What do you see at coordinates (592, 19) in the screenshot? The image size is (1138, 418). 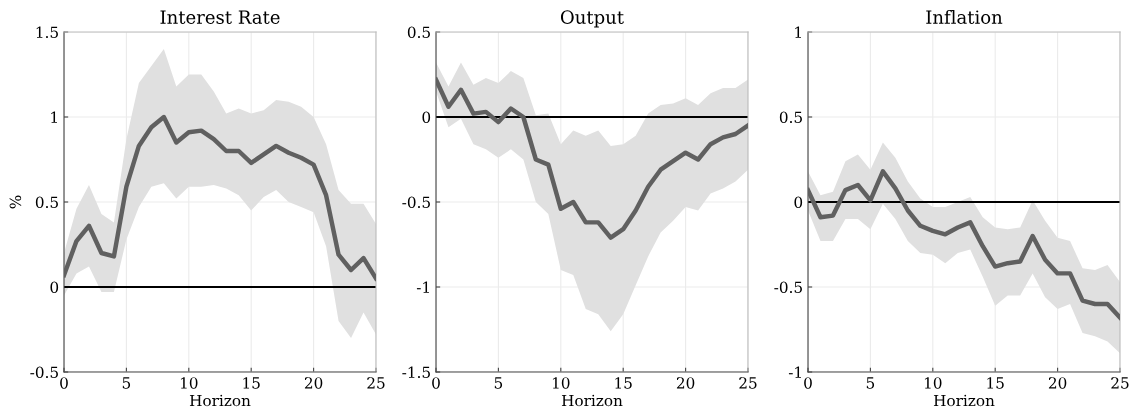 I see `chart-title: Output` at bounding box center [592, 19].